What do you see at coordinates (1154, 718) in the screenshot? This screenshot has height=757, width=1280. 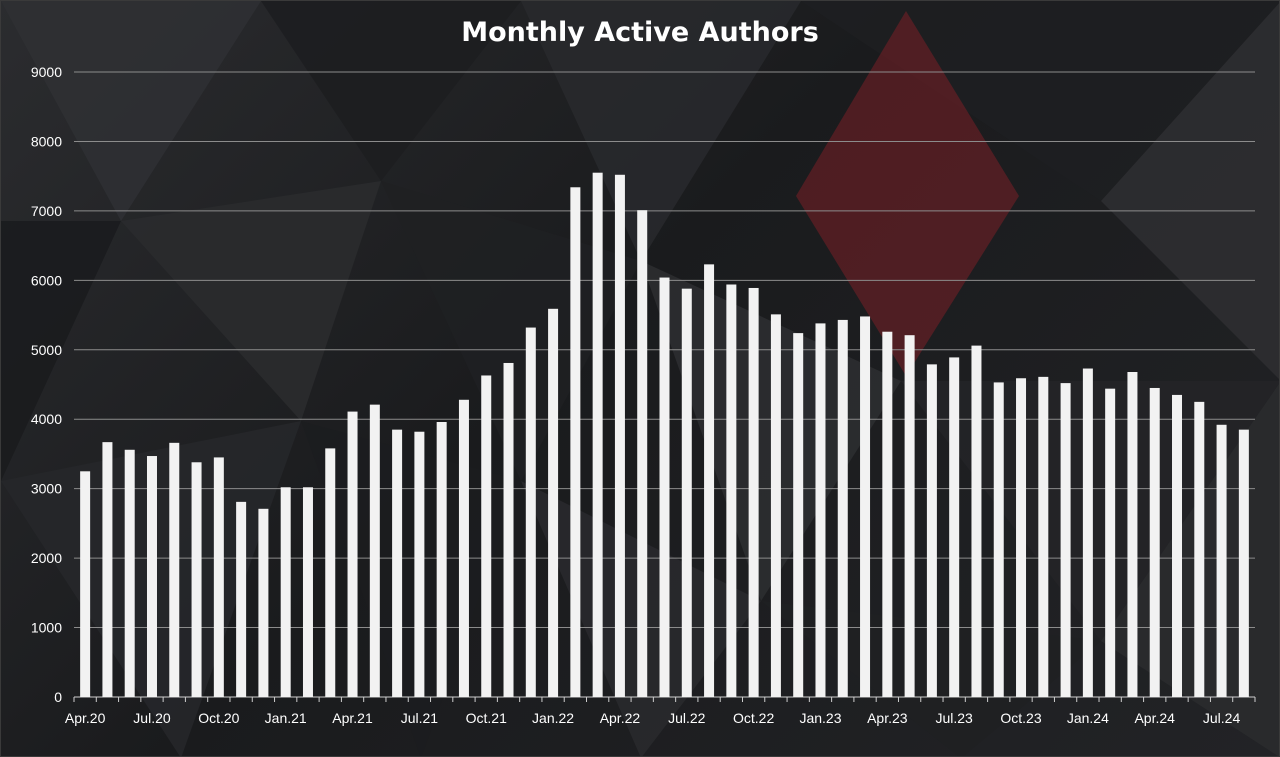 I see `x-tick-label: Apr.24` at bounding box center [1154, 718].